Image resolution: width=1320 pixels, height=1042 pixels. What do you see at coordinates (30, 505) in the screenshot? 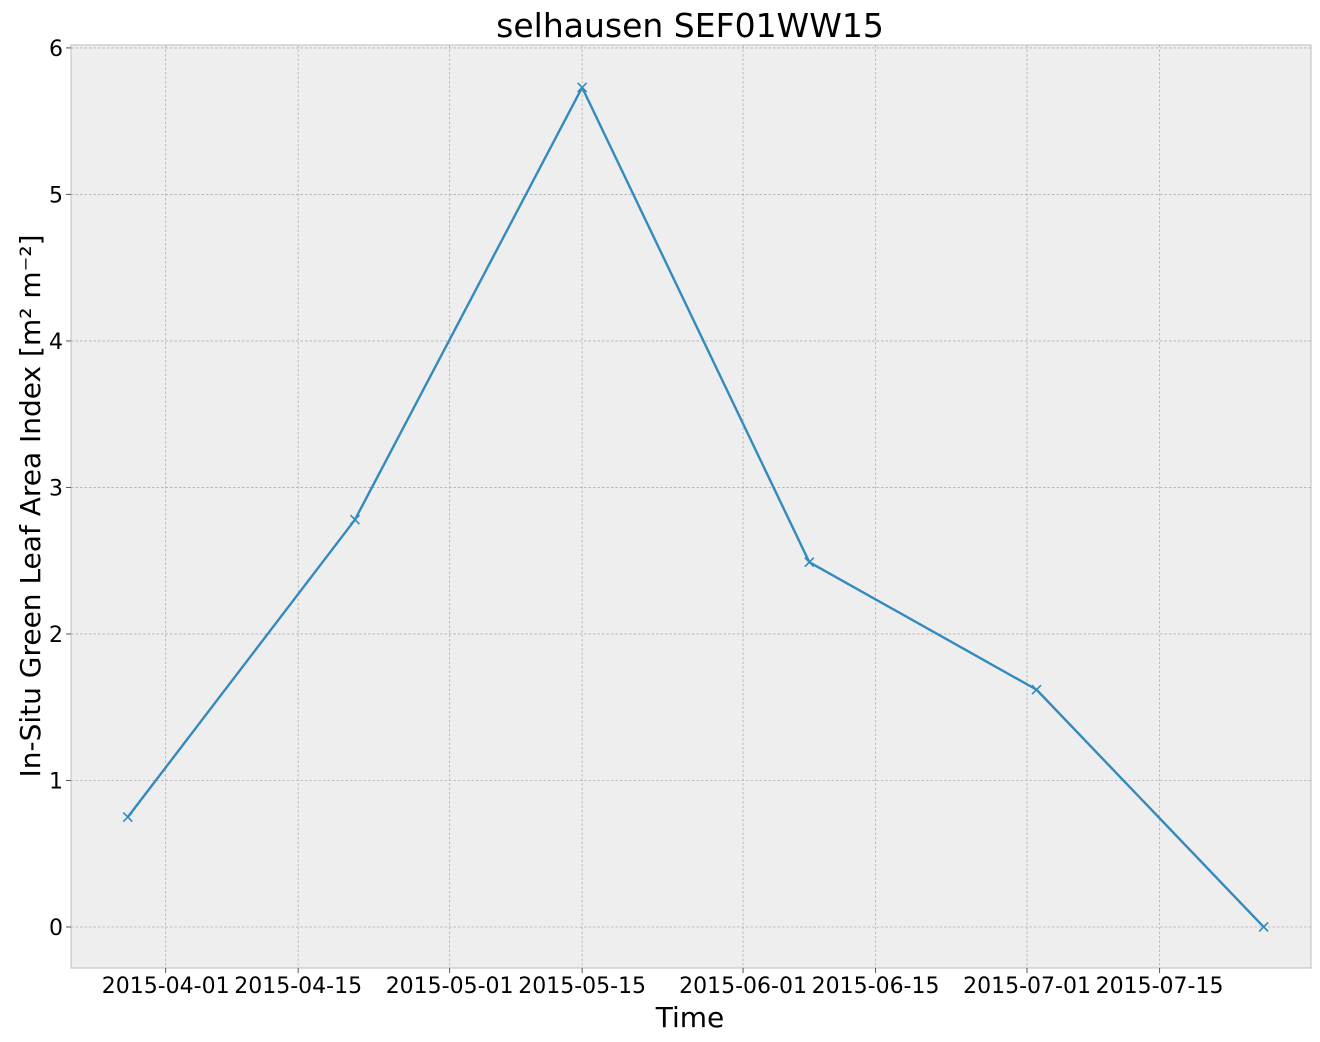
I see `y-axis-label: In-Situ Green Leaf Area Index [m² m⁻²]` at bounding box center [30, 505].